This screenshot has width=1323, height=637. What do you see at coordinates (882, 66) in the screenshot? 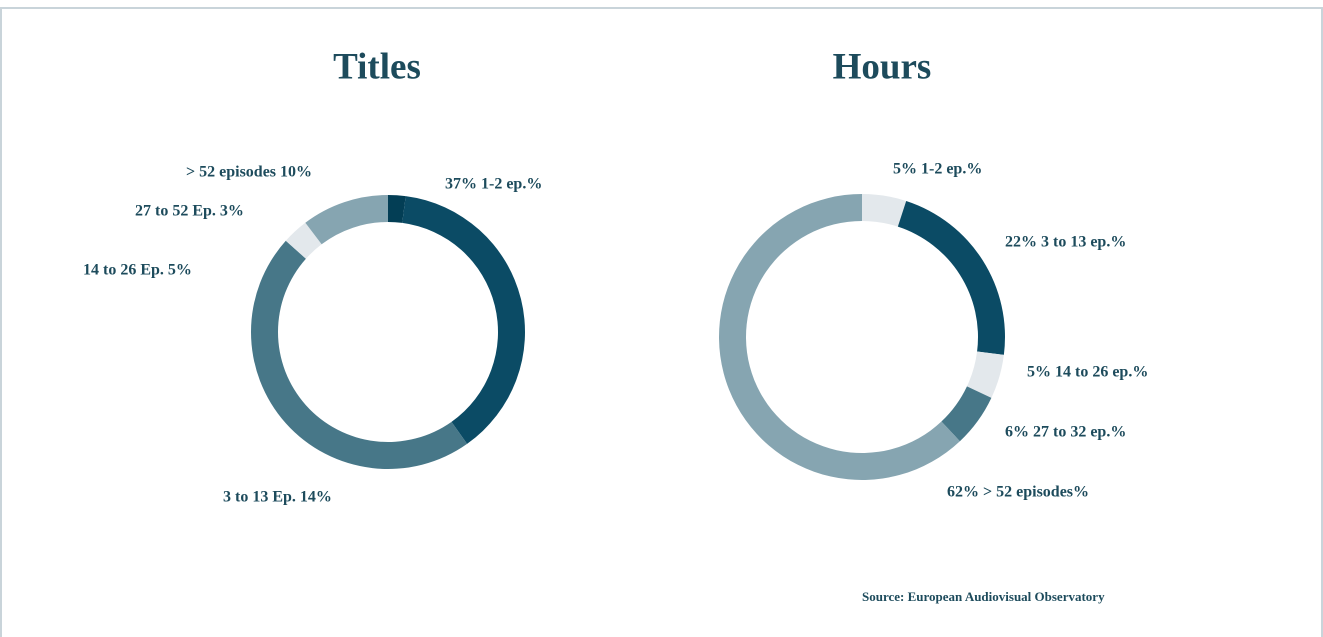
I see `chart-title: Hours` at bounding box center [882, 66].